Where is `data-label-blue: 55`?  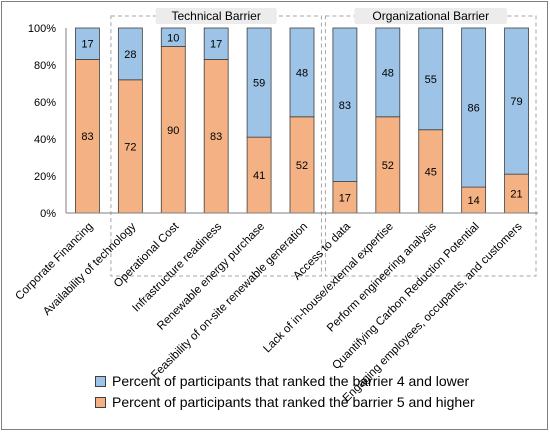 data-label-blue: 55 is located at coordinates (431, 80).